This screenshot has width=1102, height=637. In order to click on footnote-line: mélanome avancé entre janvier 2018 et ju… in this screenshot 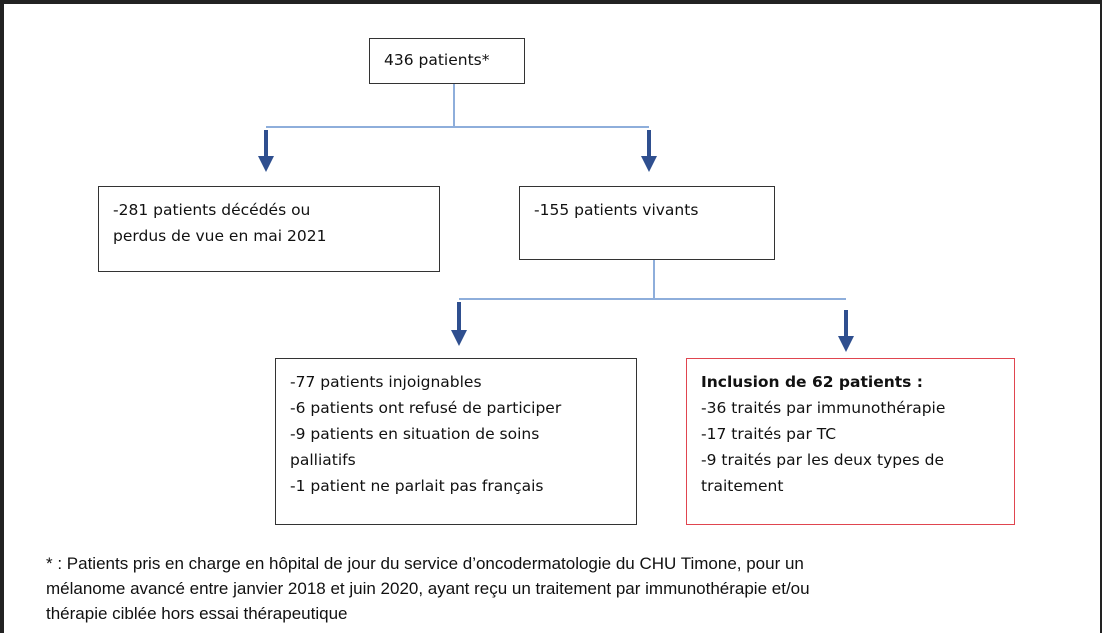, I will do `click(428, 588)`.